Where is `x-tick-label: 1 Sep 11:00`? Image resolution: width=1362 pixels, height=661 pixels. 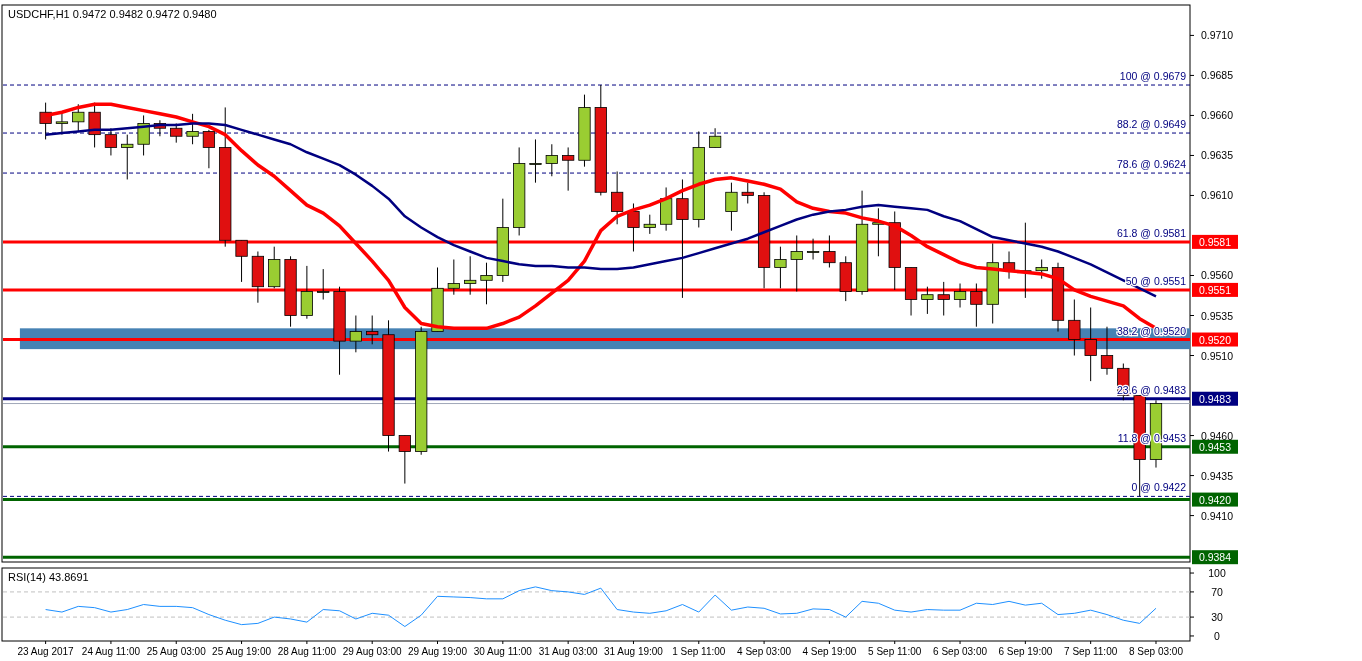
x-tick-label: 1 Sep 11:00 is located at coordinates (699, 651).